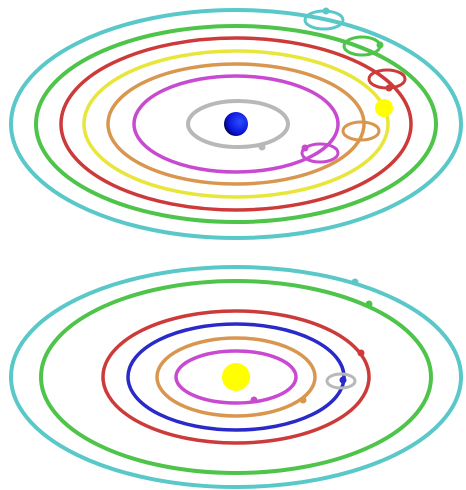  What do you see at coordinates (361, 353) in the screenshot?
I see `mars-planet-helio` at bounding box center [361, 353].